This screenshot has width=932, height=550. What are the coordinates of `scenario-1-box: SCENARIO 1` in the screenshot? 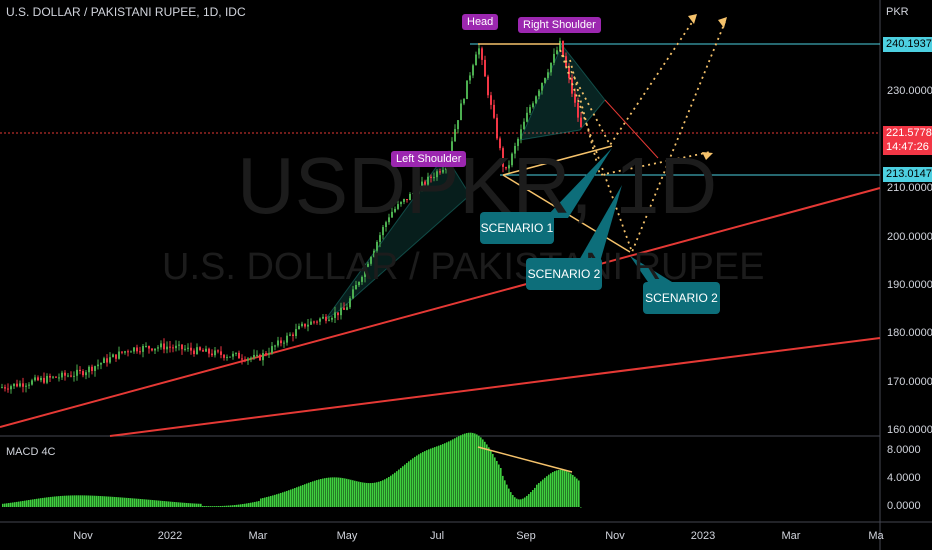 It's located at (517, 228).